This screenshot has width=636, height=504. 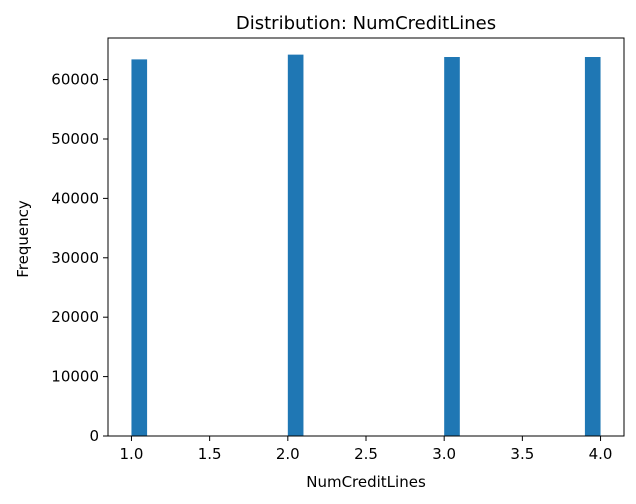 What do you see at coordinates (75, 258) in the screenshot?
I see `y-tick-label: 30000` at bounding box center [75, 258].